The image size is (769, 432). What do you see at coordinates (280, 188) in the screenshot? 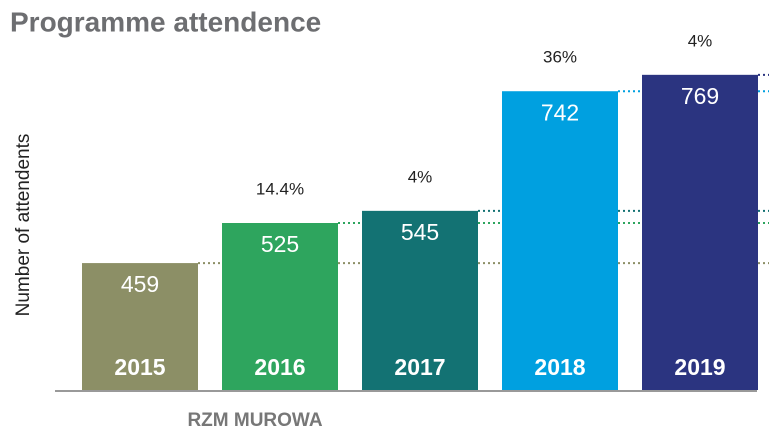
I see `change-label: 14.4%` at bounding box center [280, 188].